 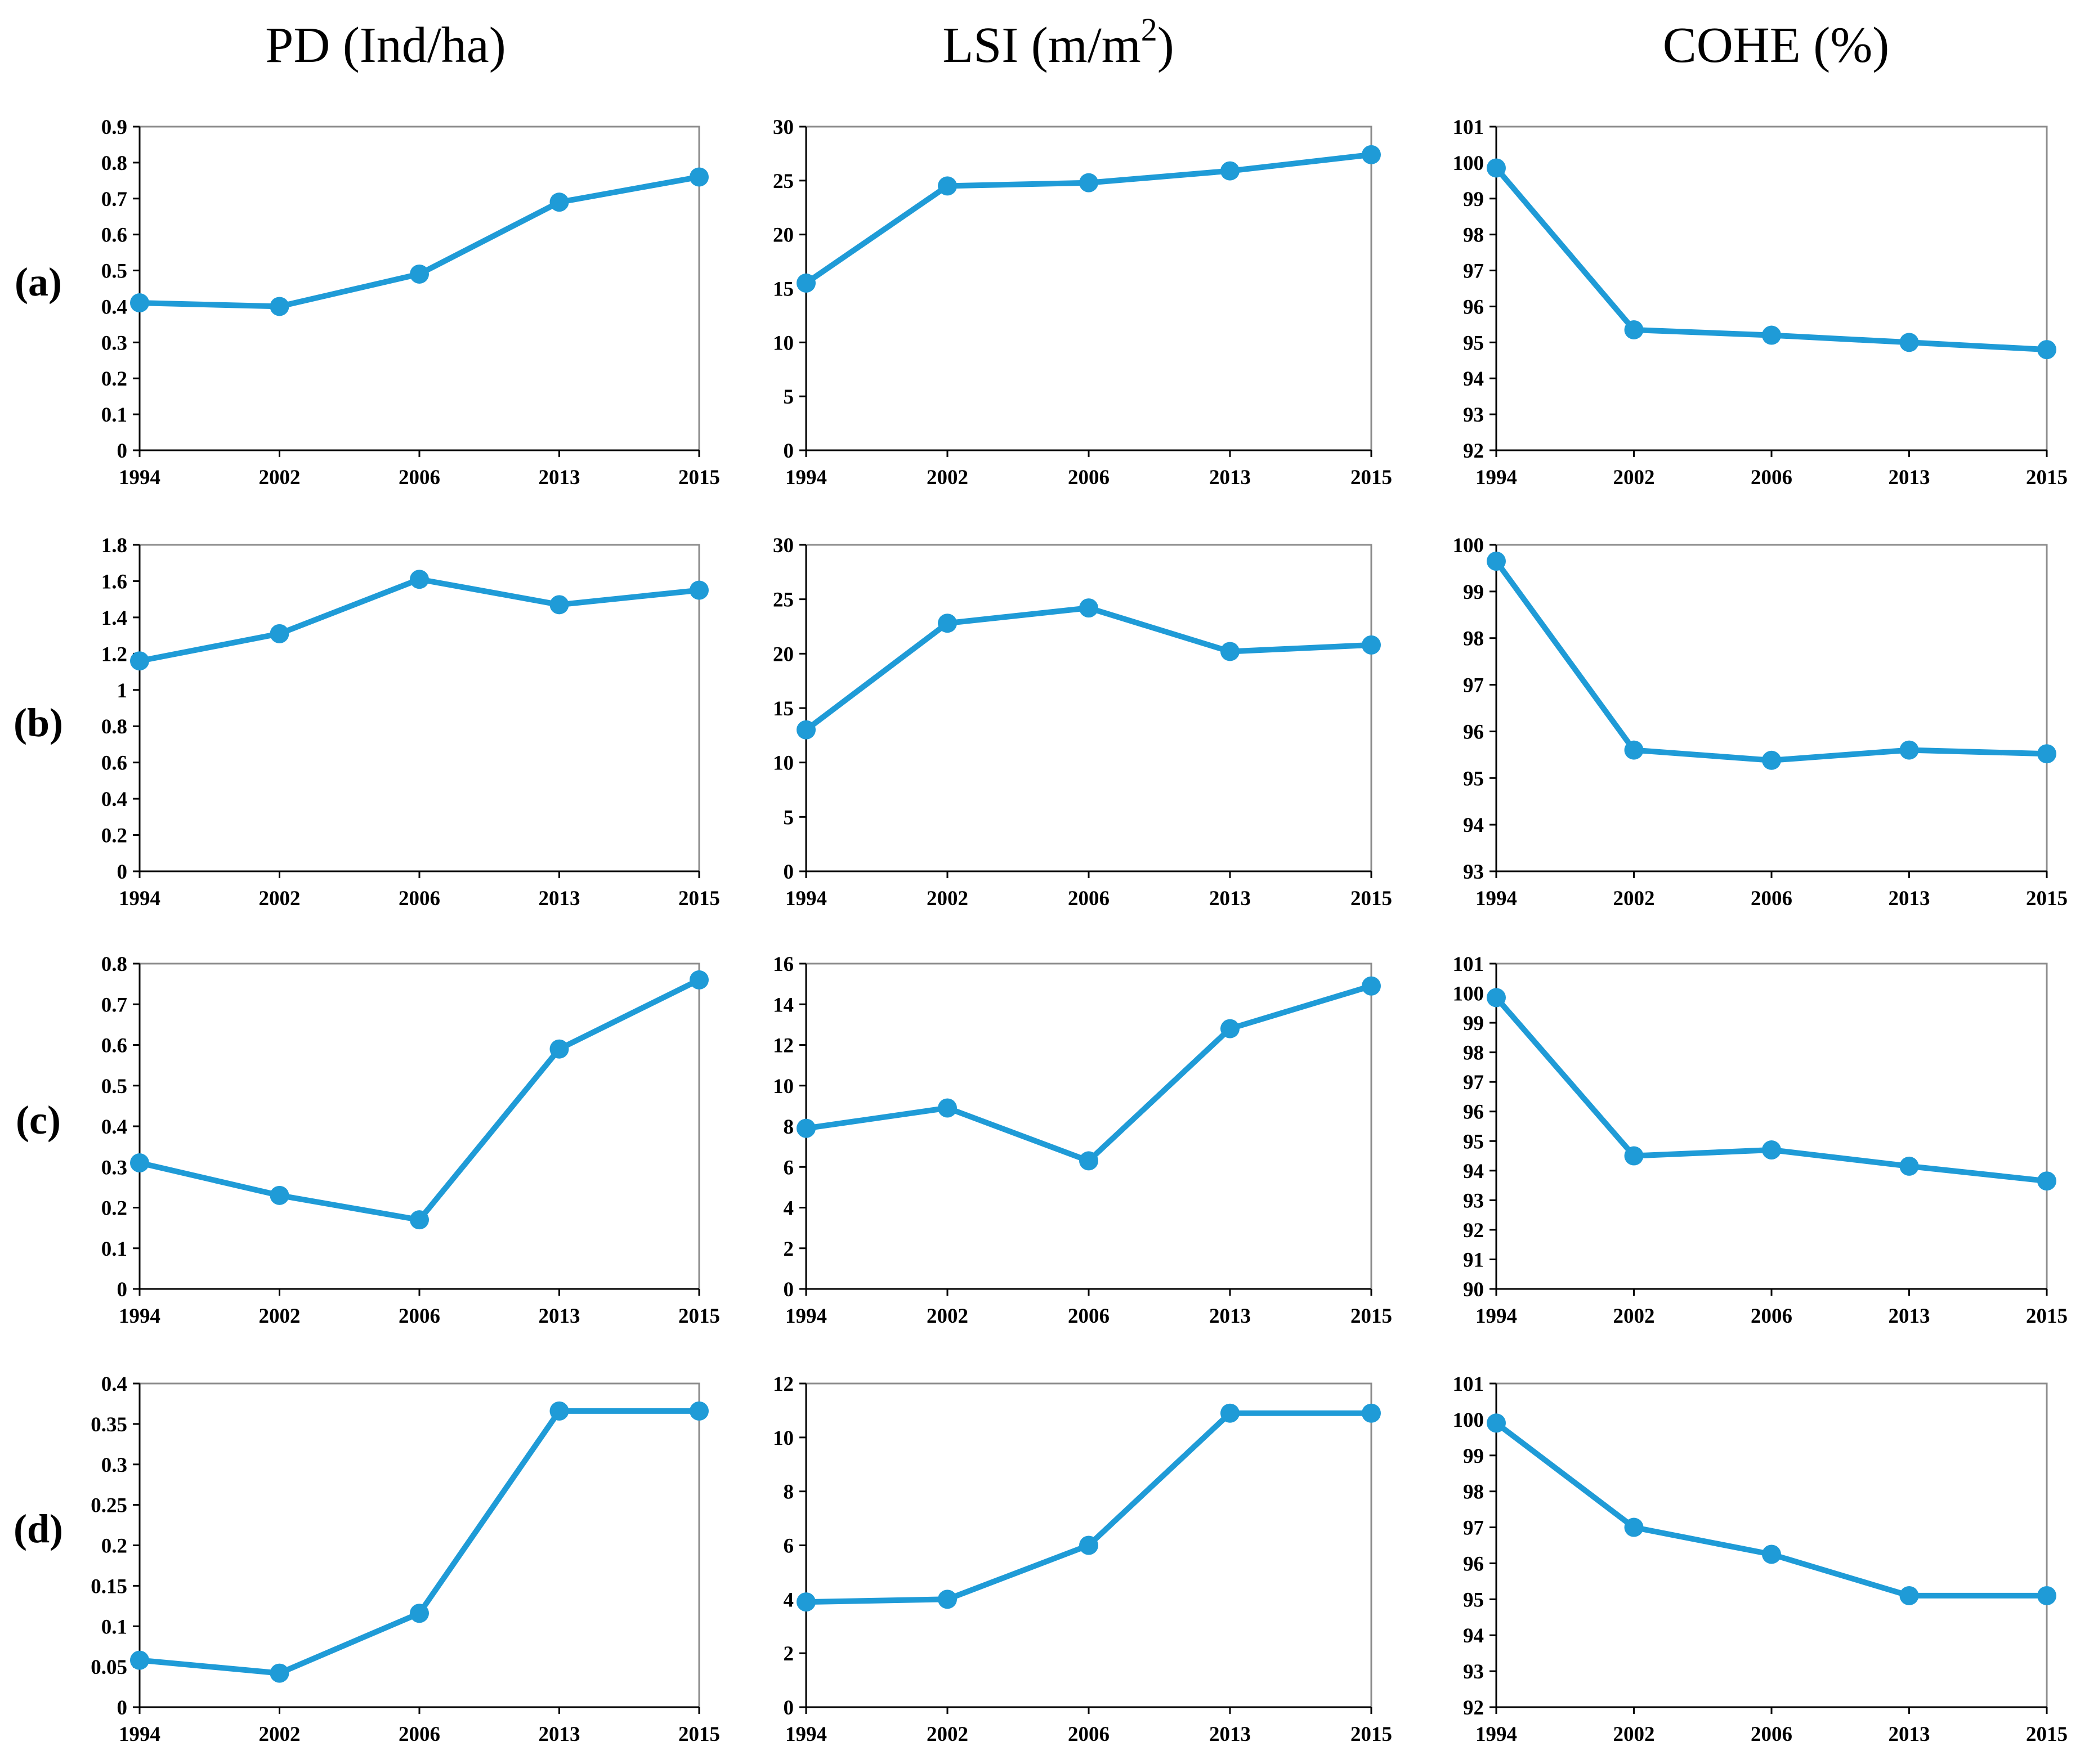 What do you see at coordinates (109, 1586) in the screenshot?
I see `y-tick-label: 0.15` at bounding box center [109, 1586].